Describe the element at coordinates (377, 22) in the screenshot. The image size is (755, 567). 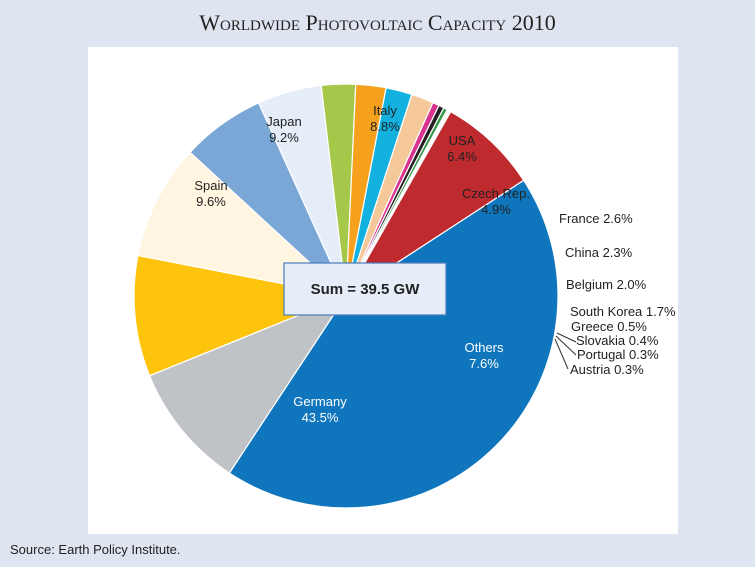
I see `chart-title: Worldwide Photovoltaic Capacity 2010` at that location.